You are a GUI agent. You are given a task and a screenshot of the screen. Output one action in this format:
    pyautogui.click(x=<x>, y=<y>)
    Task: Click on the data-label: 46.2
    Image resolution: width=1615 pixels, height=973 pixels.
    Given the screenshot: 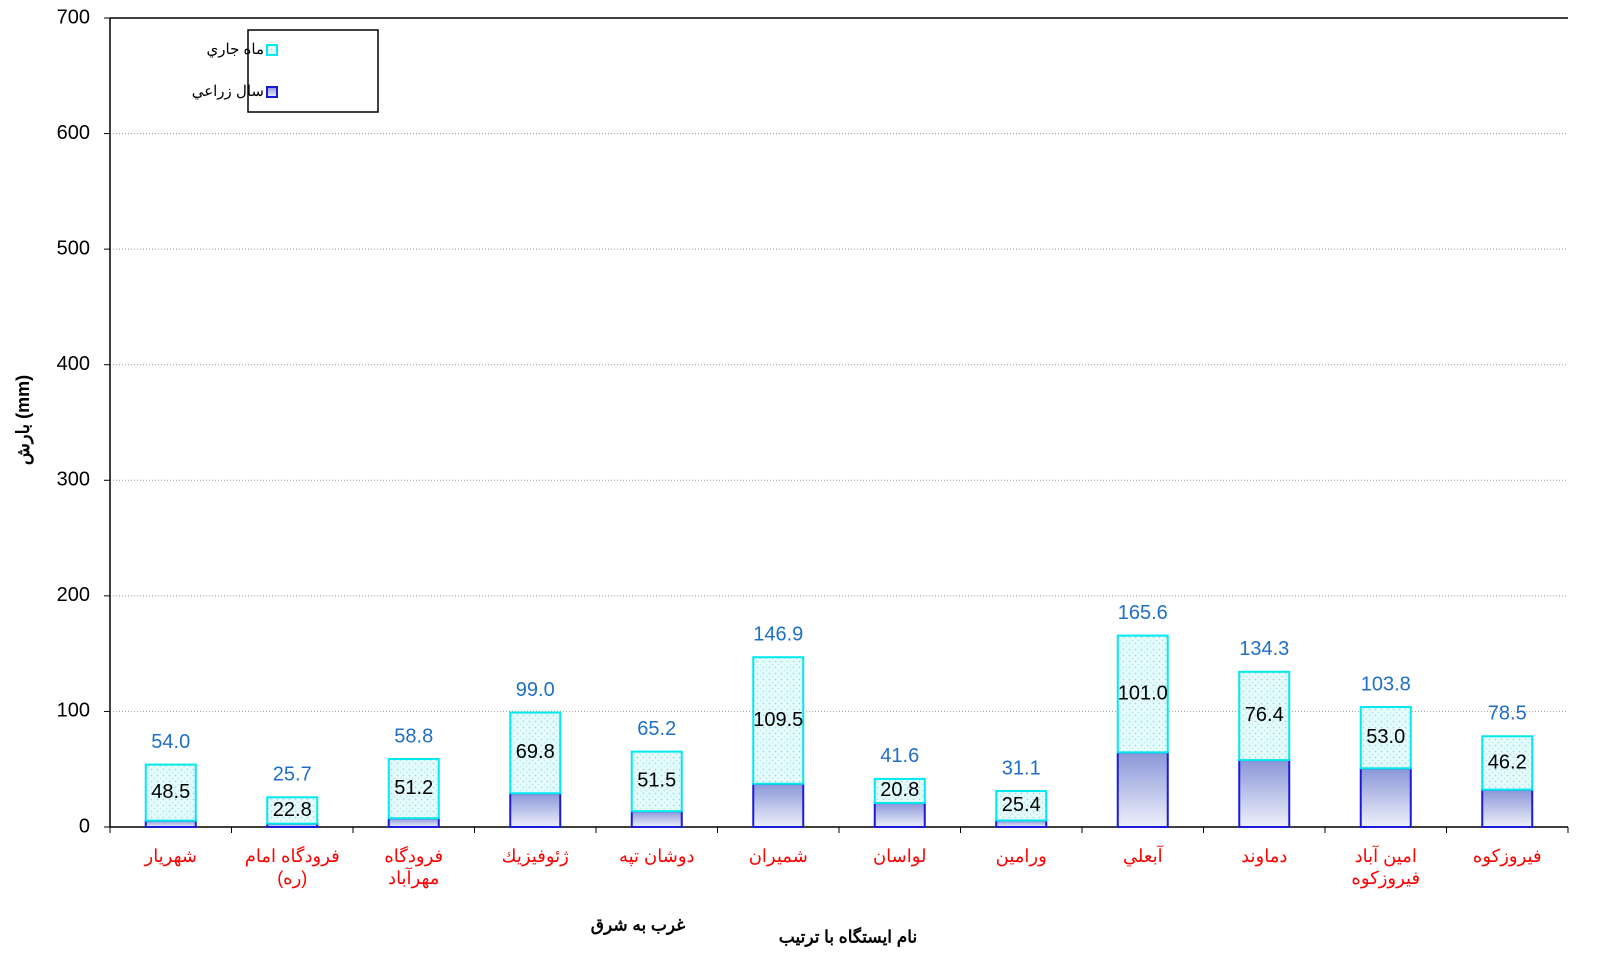 What is the action you would take?
    pyautogui.click(x=1507, y=762)
    